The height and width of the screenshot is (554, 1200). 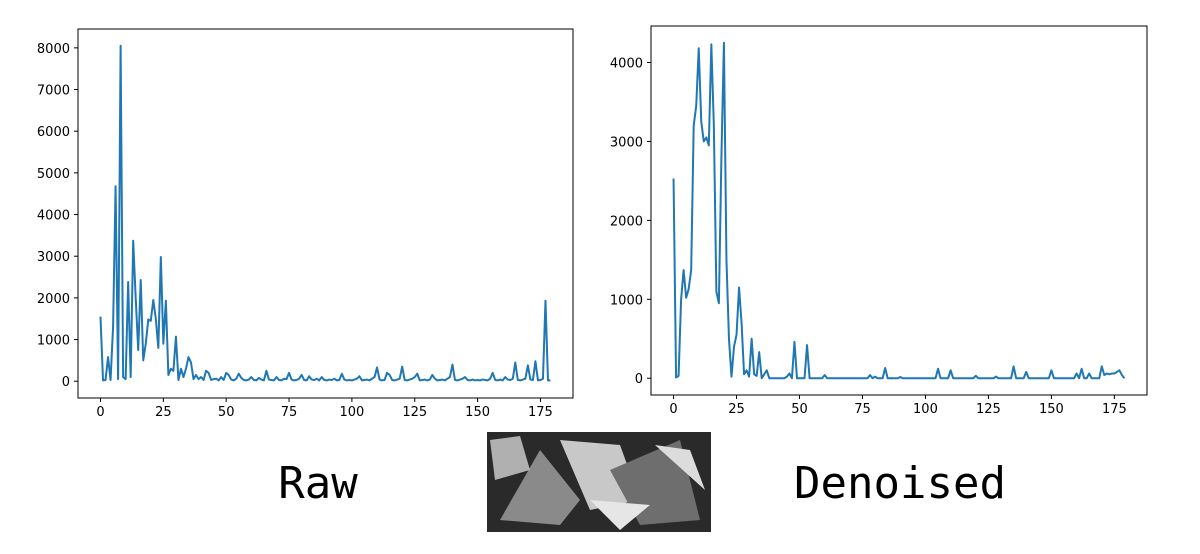 What do you see at coordinates (53, 91) in the screenshot?
I see `y-tick-label: 7000` at bounding box center [53, 91].